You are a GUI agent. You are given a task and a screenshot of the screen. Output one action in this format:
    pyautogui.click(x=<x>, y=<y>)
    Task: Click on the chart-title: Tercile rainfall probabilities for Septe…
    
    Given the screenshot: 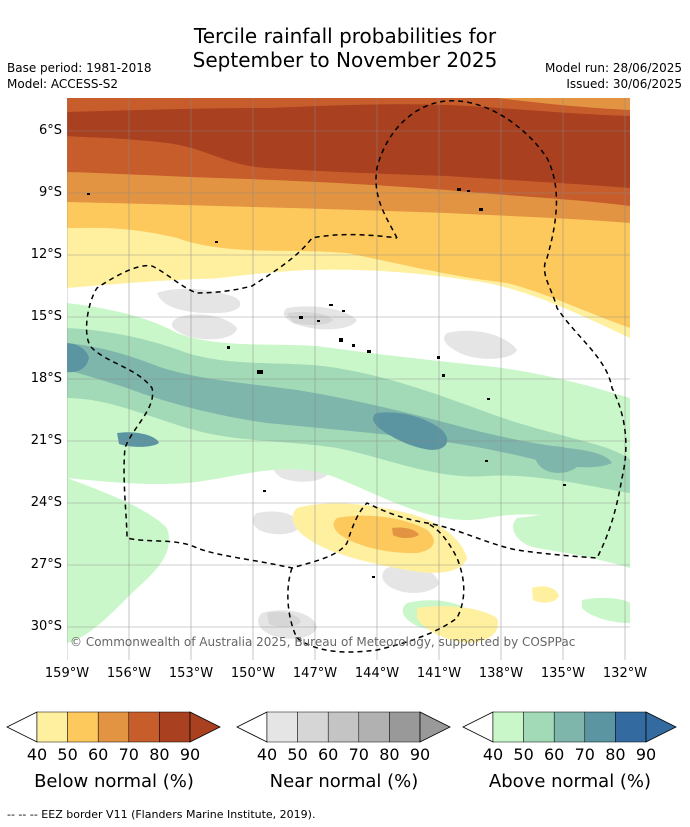 What is the action you would take?
    pyautogui.click(x=345, y=48)
    